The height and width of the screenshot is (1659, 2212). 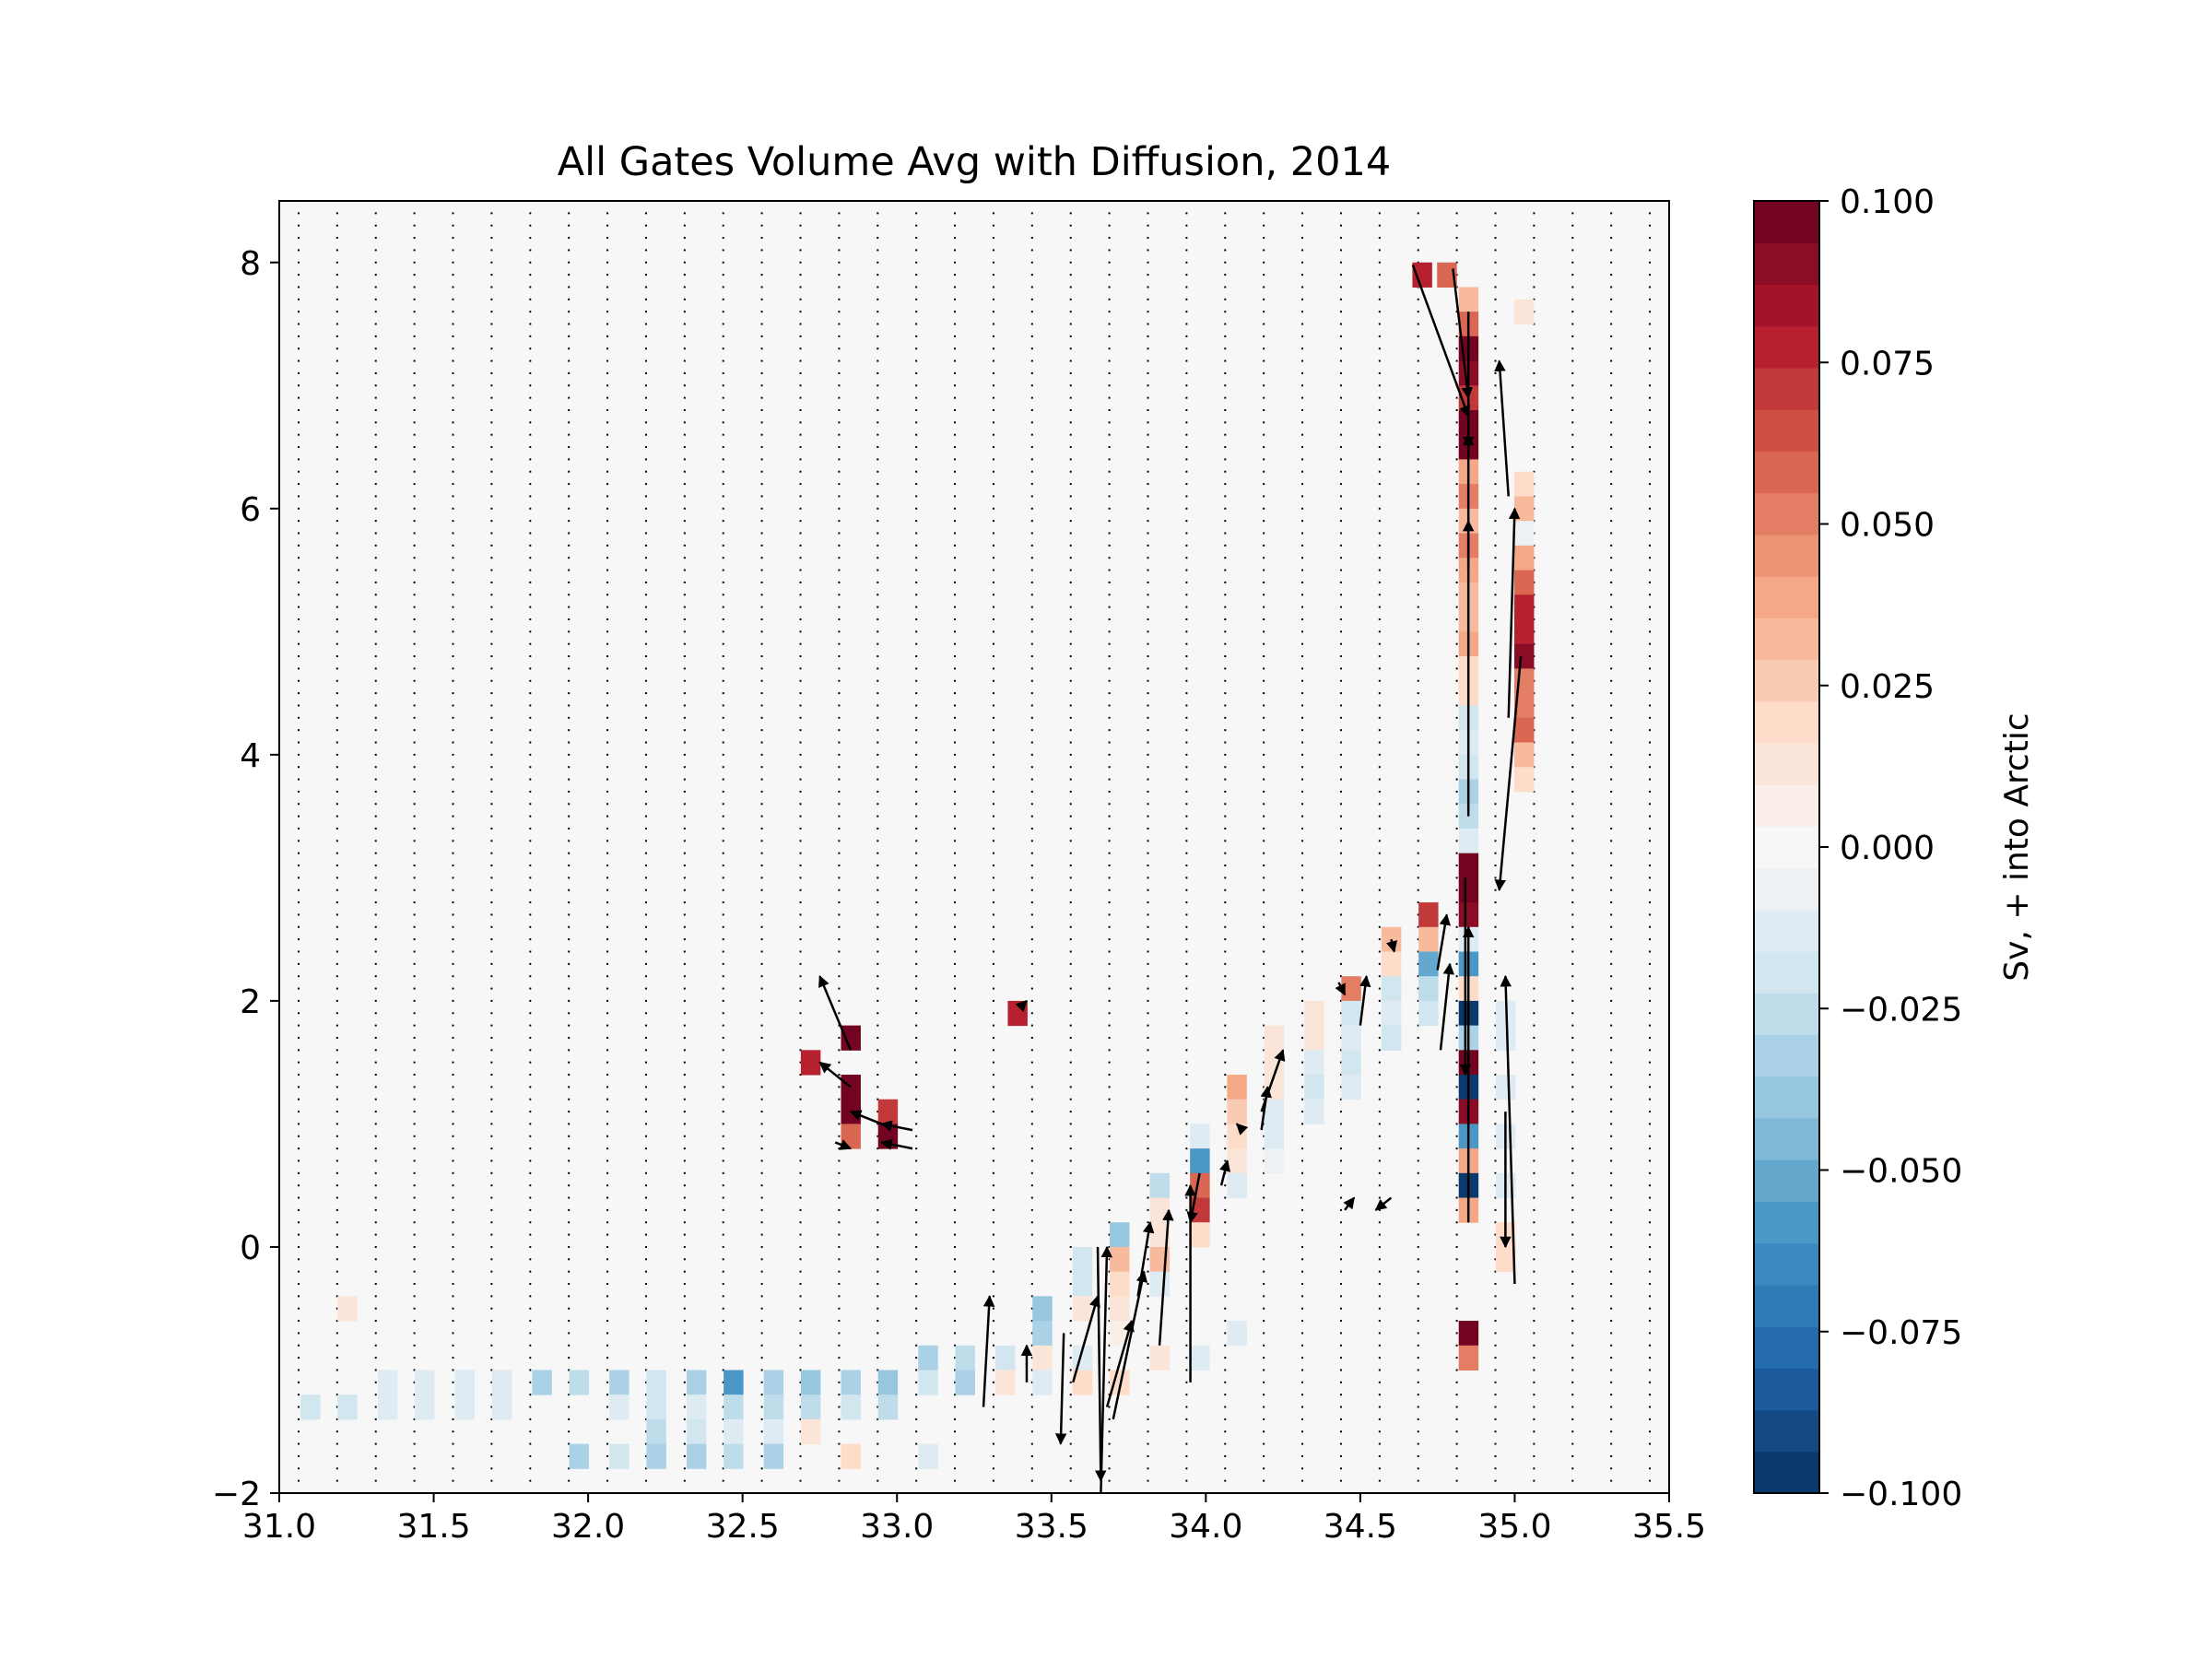 What do you see at coordinates (433, 1527) in the screenshot?
I see `x-tick-label: 31.5` at bounding box center [433, 1527].